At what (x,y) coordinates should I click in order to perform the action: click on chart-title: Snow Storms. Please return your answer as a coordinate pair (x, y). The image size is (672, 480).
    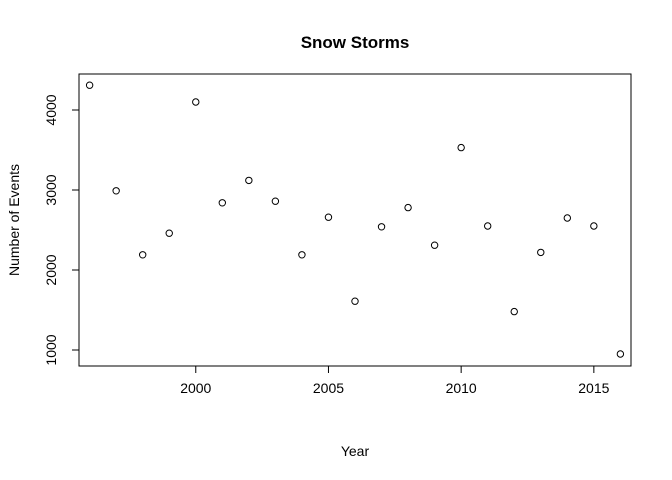
    Looking at the image, I should click on (355, 42).